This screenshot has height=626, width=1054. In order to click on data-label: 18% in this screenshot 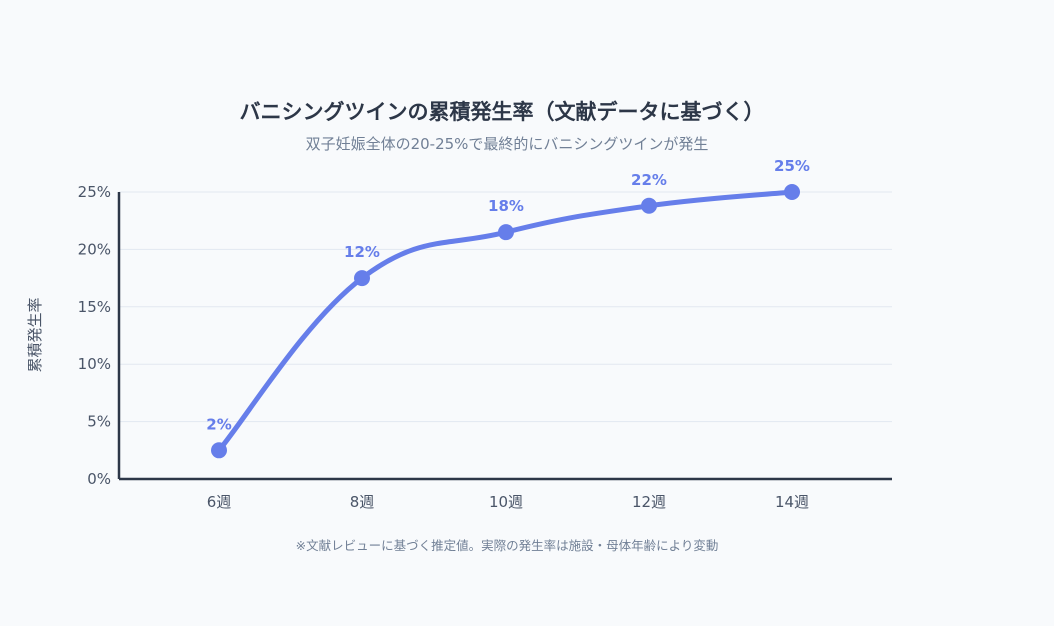, I will do `click(506, 206)`.